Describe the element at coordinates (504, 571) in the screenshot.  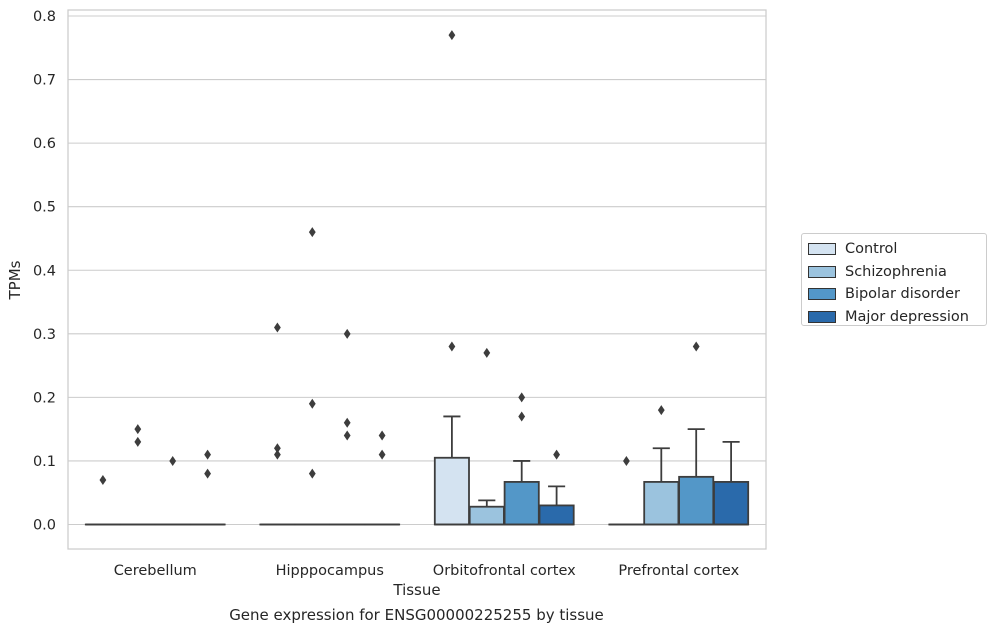
I see `x-tick-label: Orbitofrontal cortex` at that location.